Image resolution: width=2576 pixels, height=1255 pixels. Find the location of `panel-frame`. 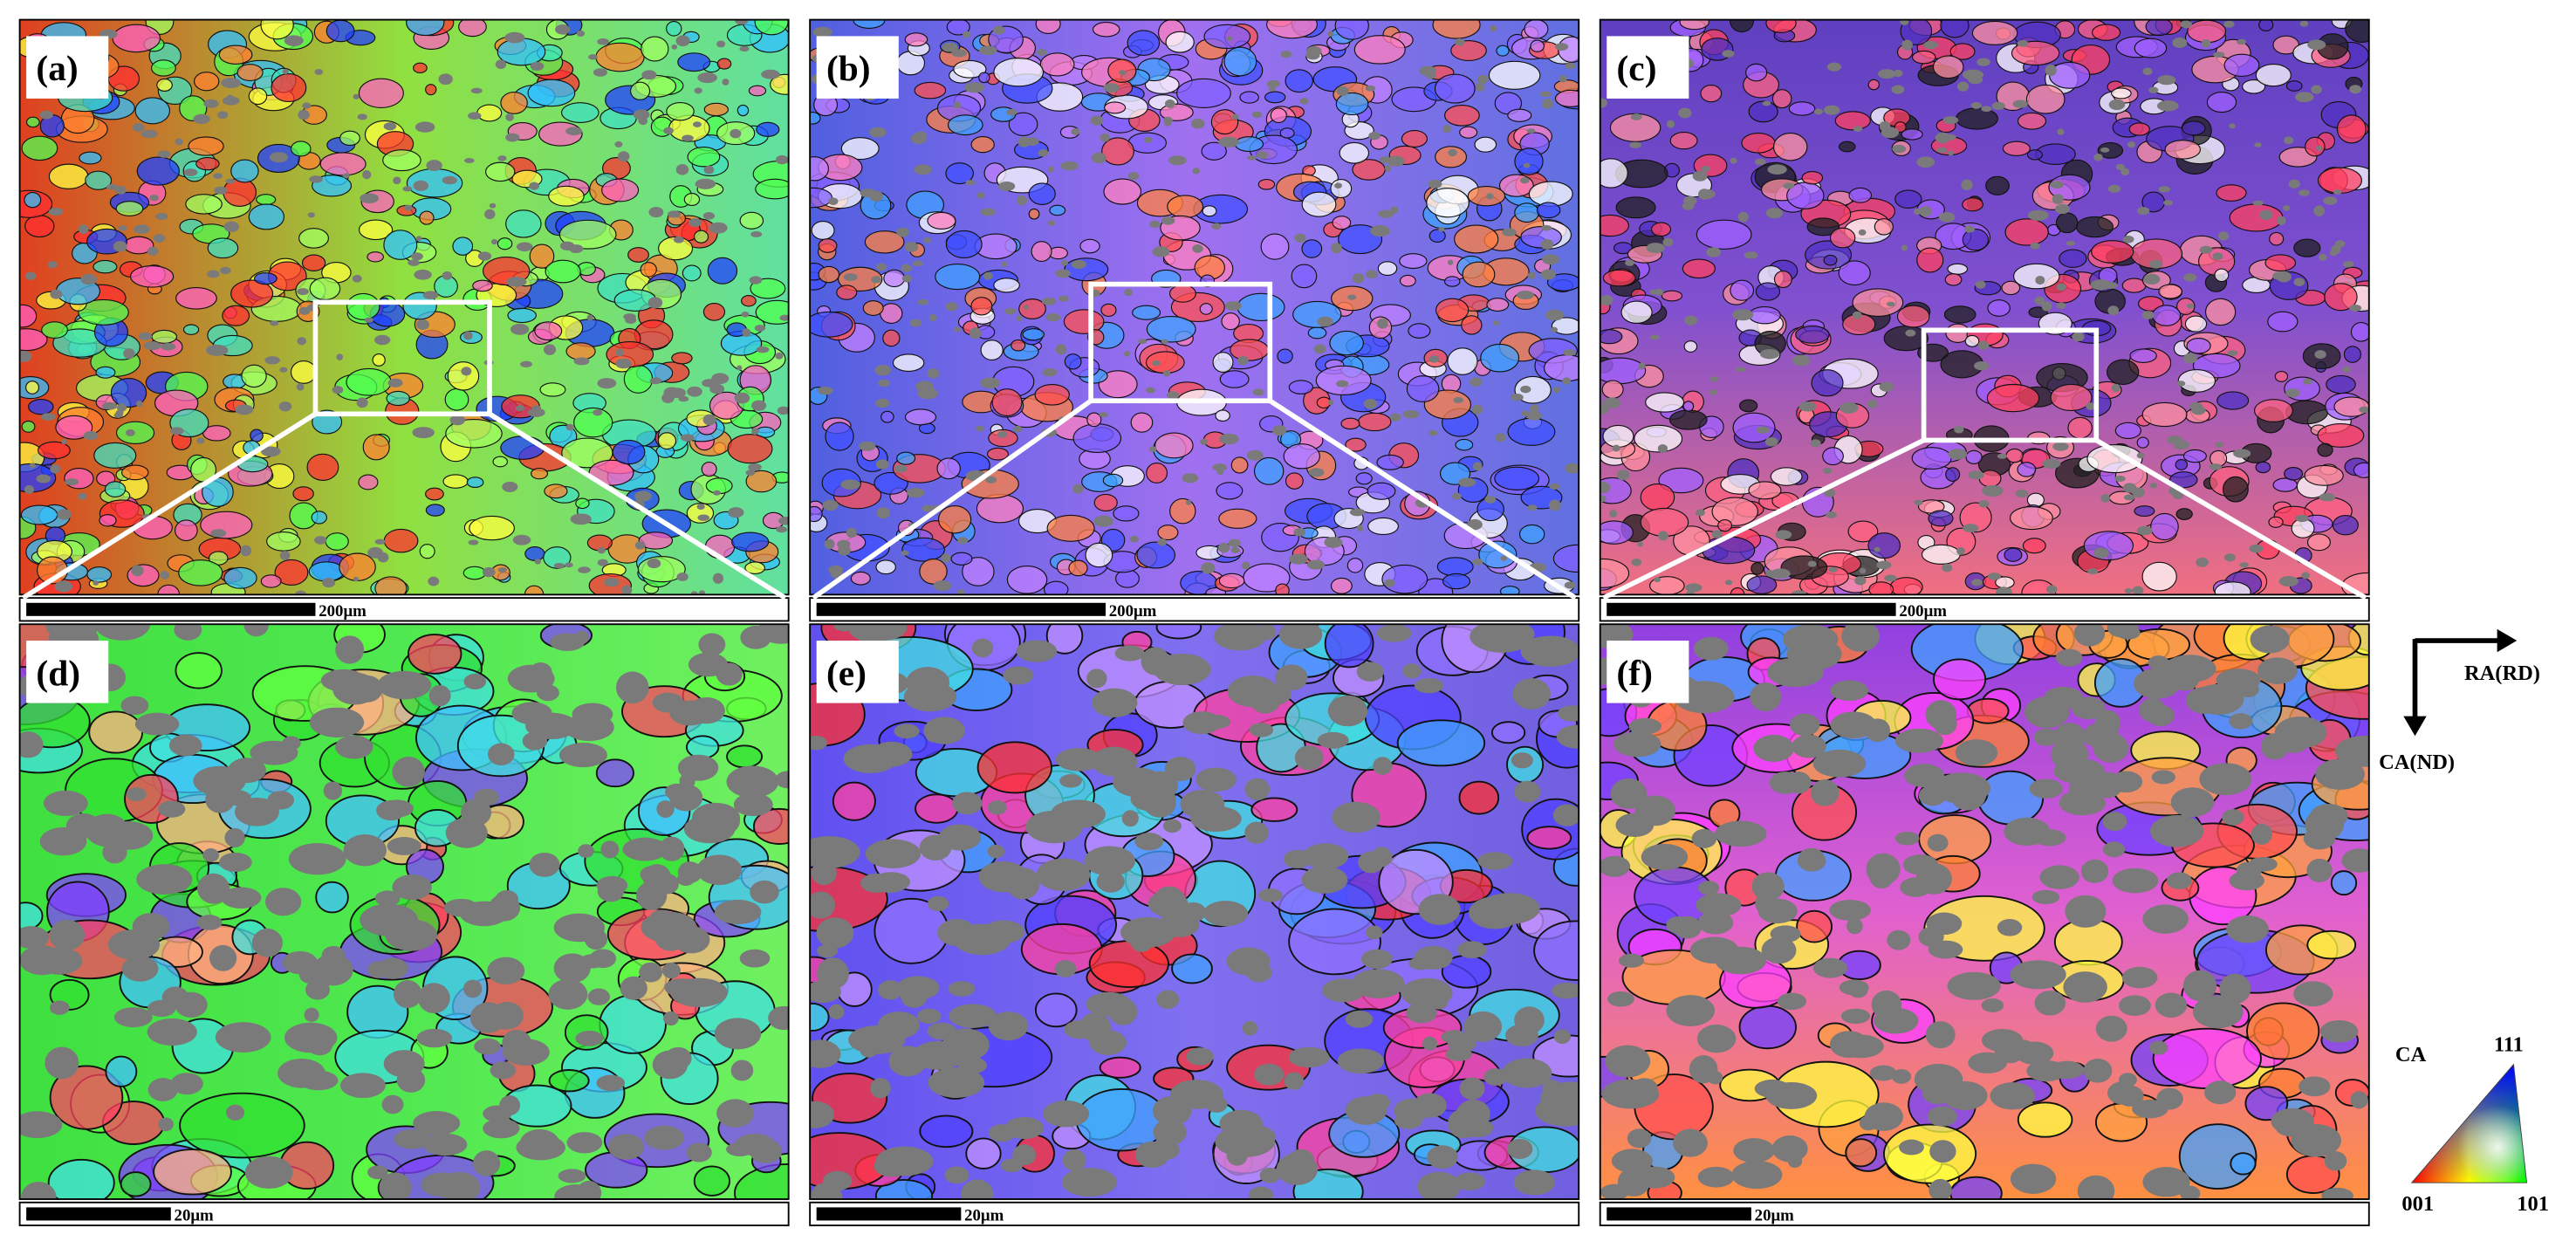

panel-frame is located at coordinates (1984, 911).